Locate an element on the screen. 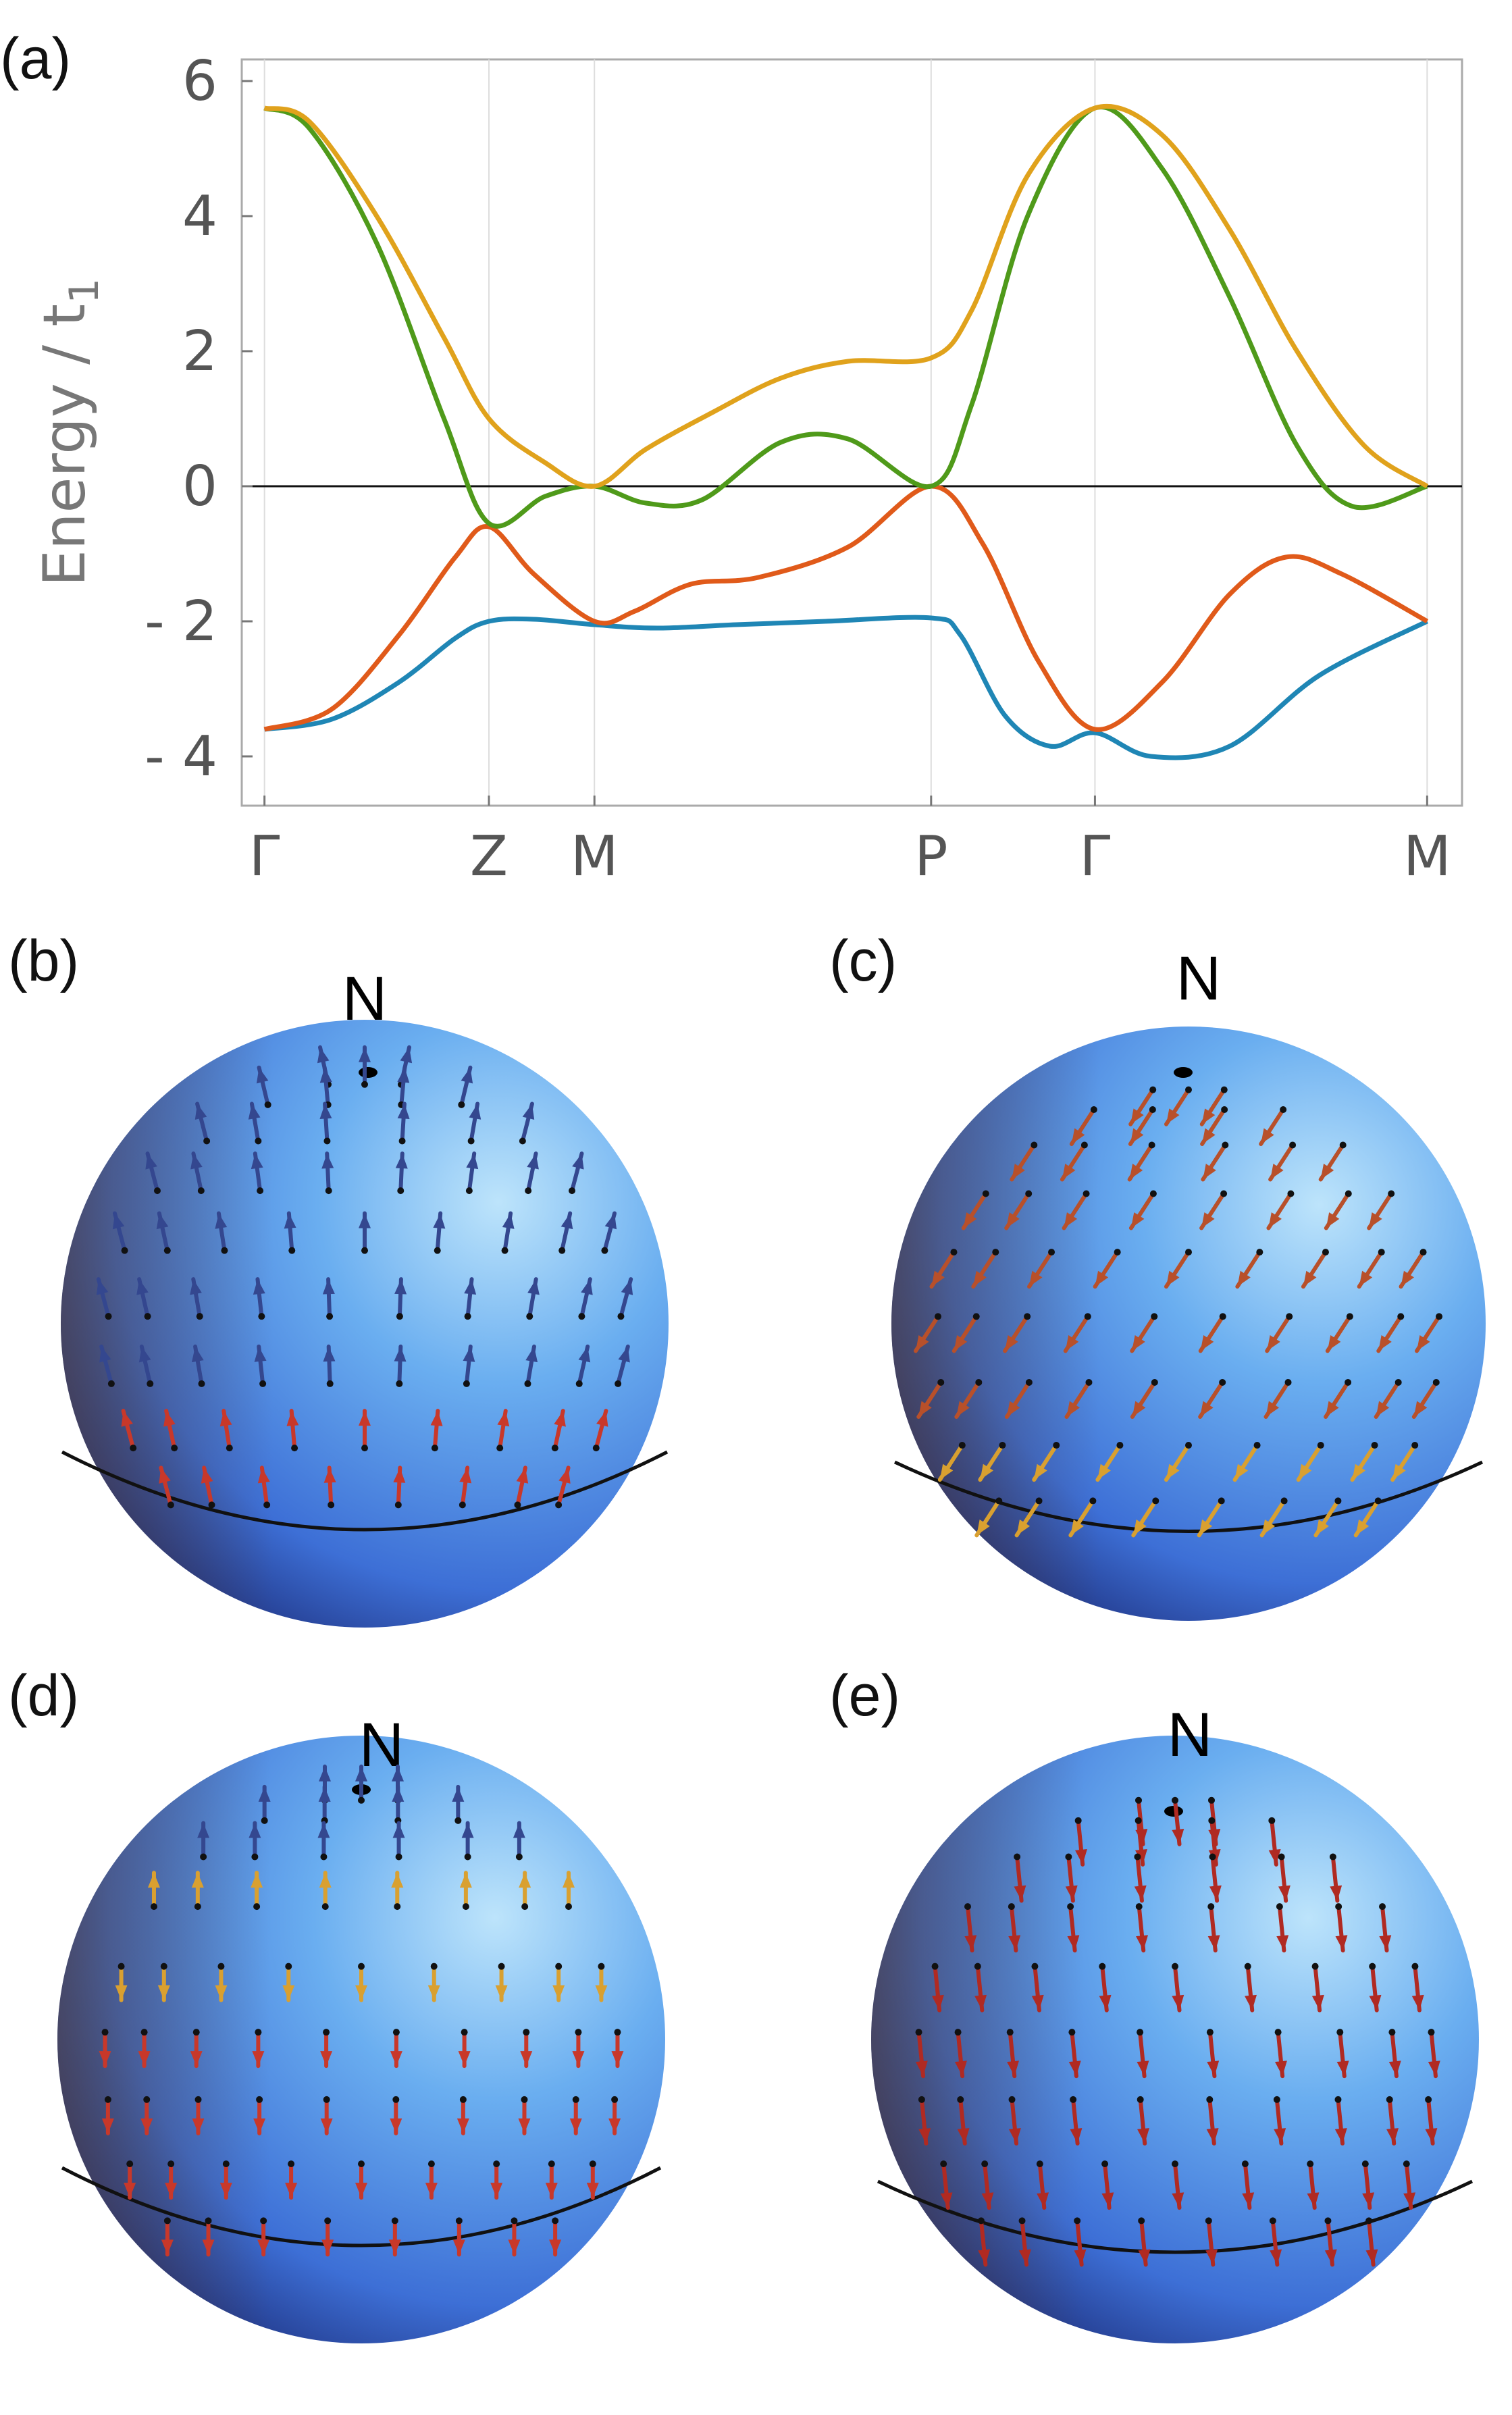  y-axis-ticks: 6 4 2 0 - 2 - 4 is located at coordinates (199, 419).